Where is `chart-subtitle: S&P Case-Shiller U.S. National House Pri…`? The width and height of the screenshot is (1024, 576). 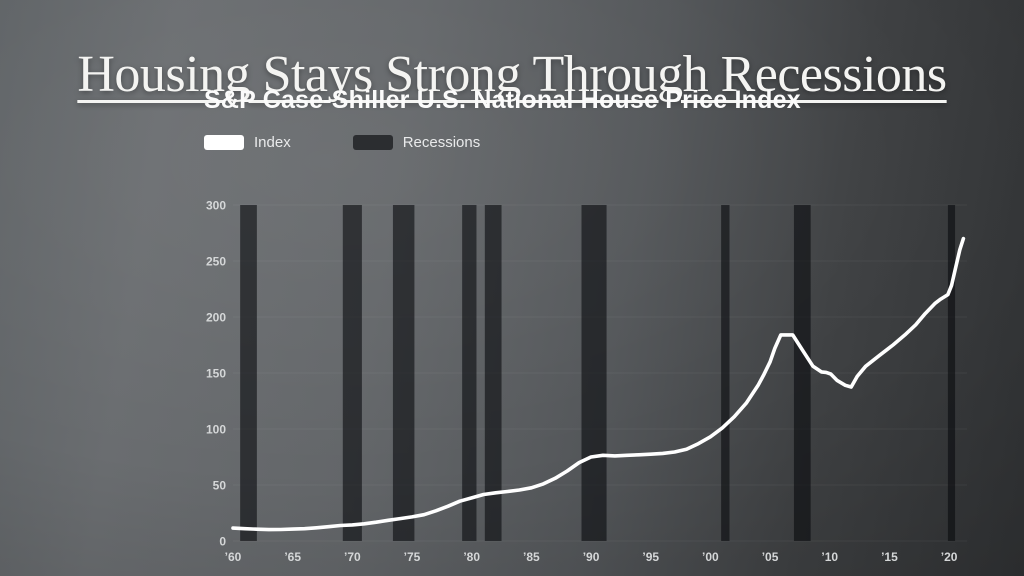 chart-subtitle: S&P Case-Shiller U.S. National House Pri… is located at coordinates (502, 100).